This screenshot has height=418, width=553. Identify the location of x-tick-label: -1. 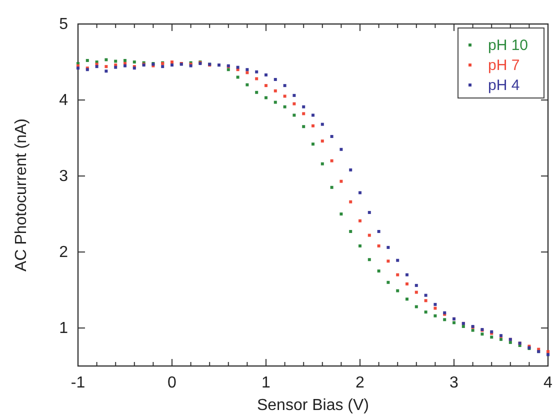
(78, 383).